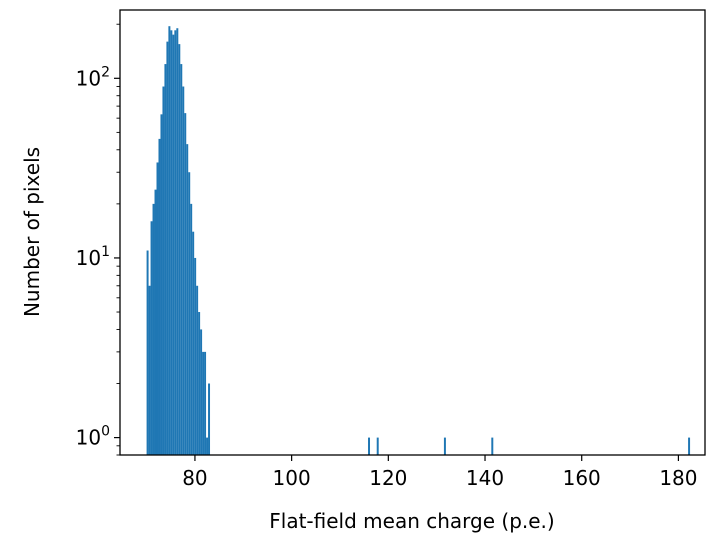 Image resolution: width=711 pixels, height=535 pixels. I want to click on x-tick-label: 140, so click(485, 478).